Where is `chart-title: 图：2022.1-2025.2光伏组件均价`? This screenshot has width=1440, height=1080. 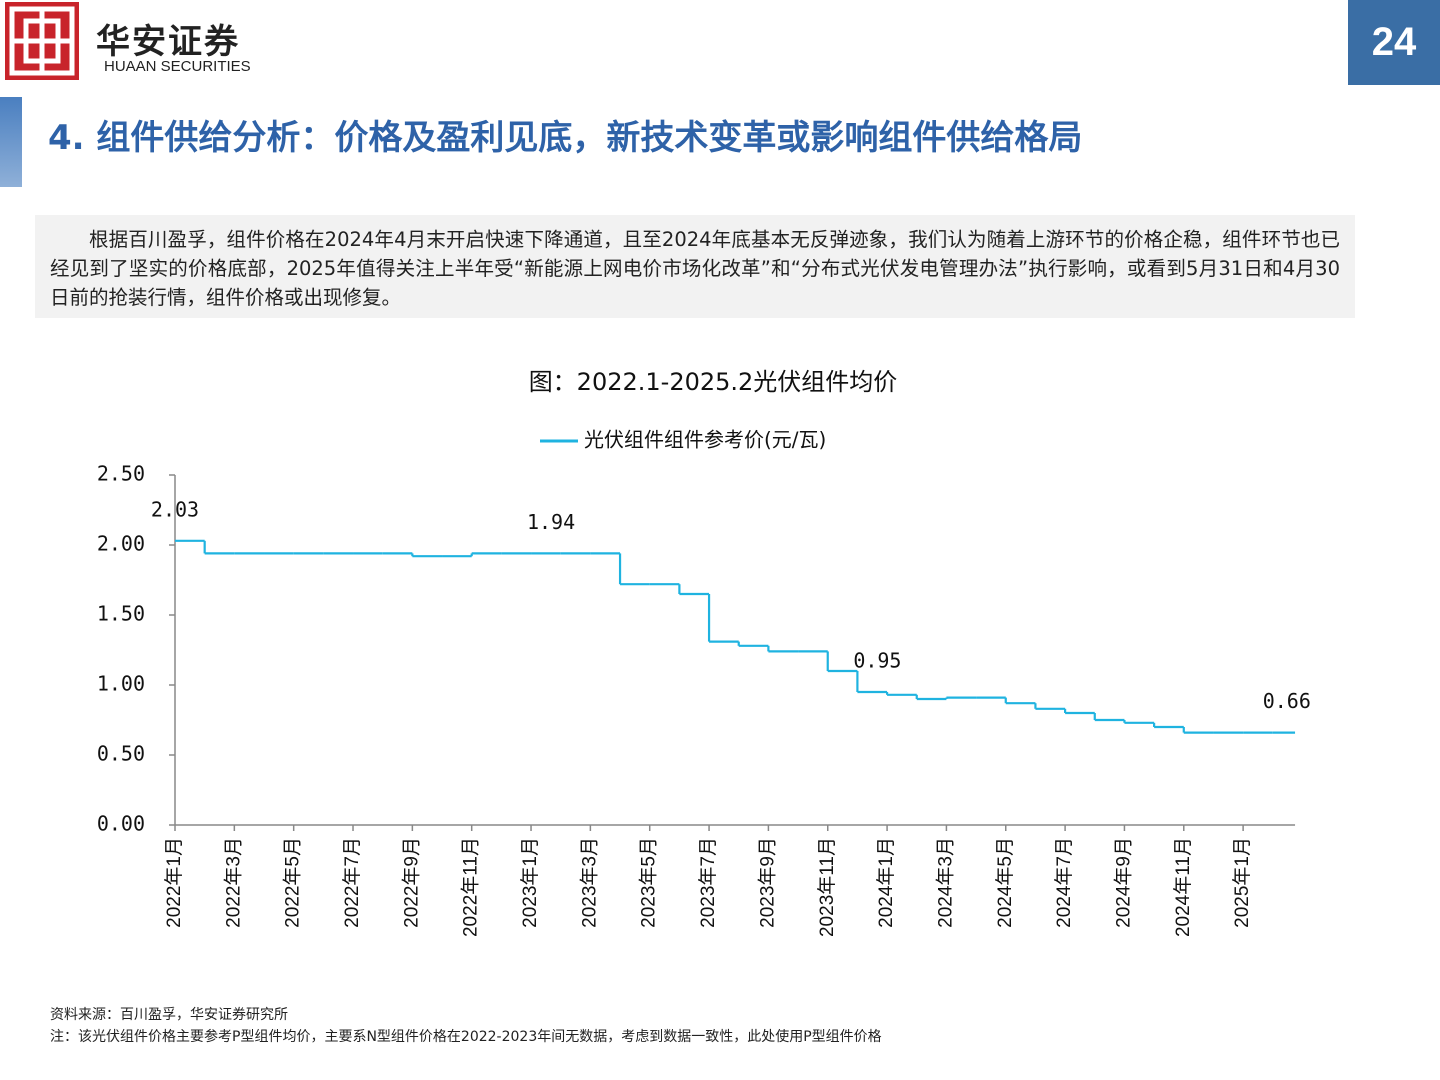 chart-title: 图：2022.1-2025.2光伏组件均价 is located at coordinates (713, 382).